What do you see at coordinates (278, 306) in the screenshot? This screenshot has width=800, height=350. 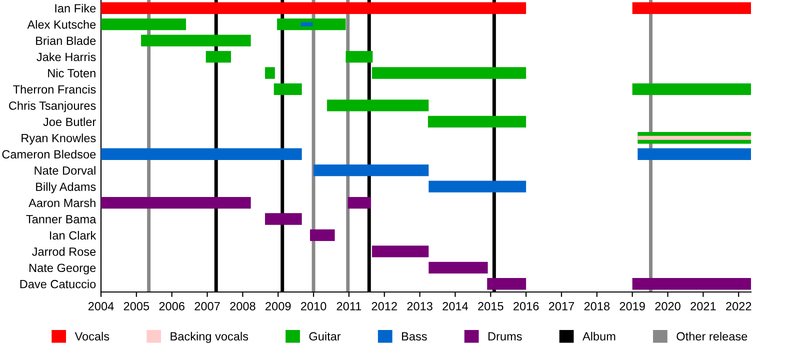 I see `x-tick-label: 2009` at bounding box center [278, 306].